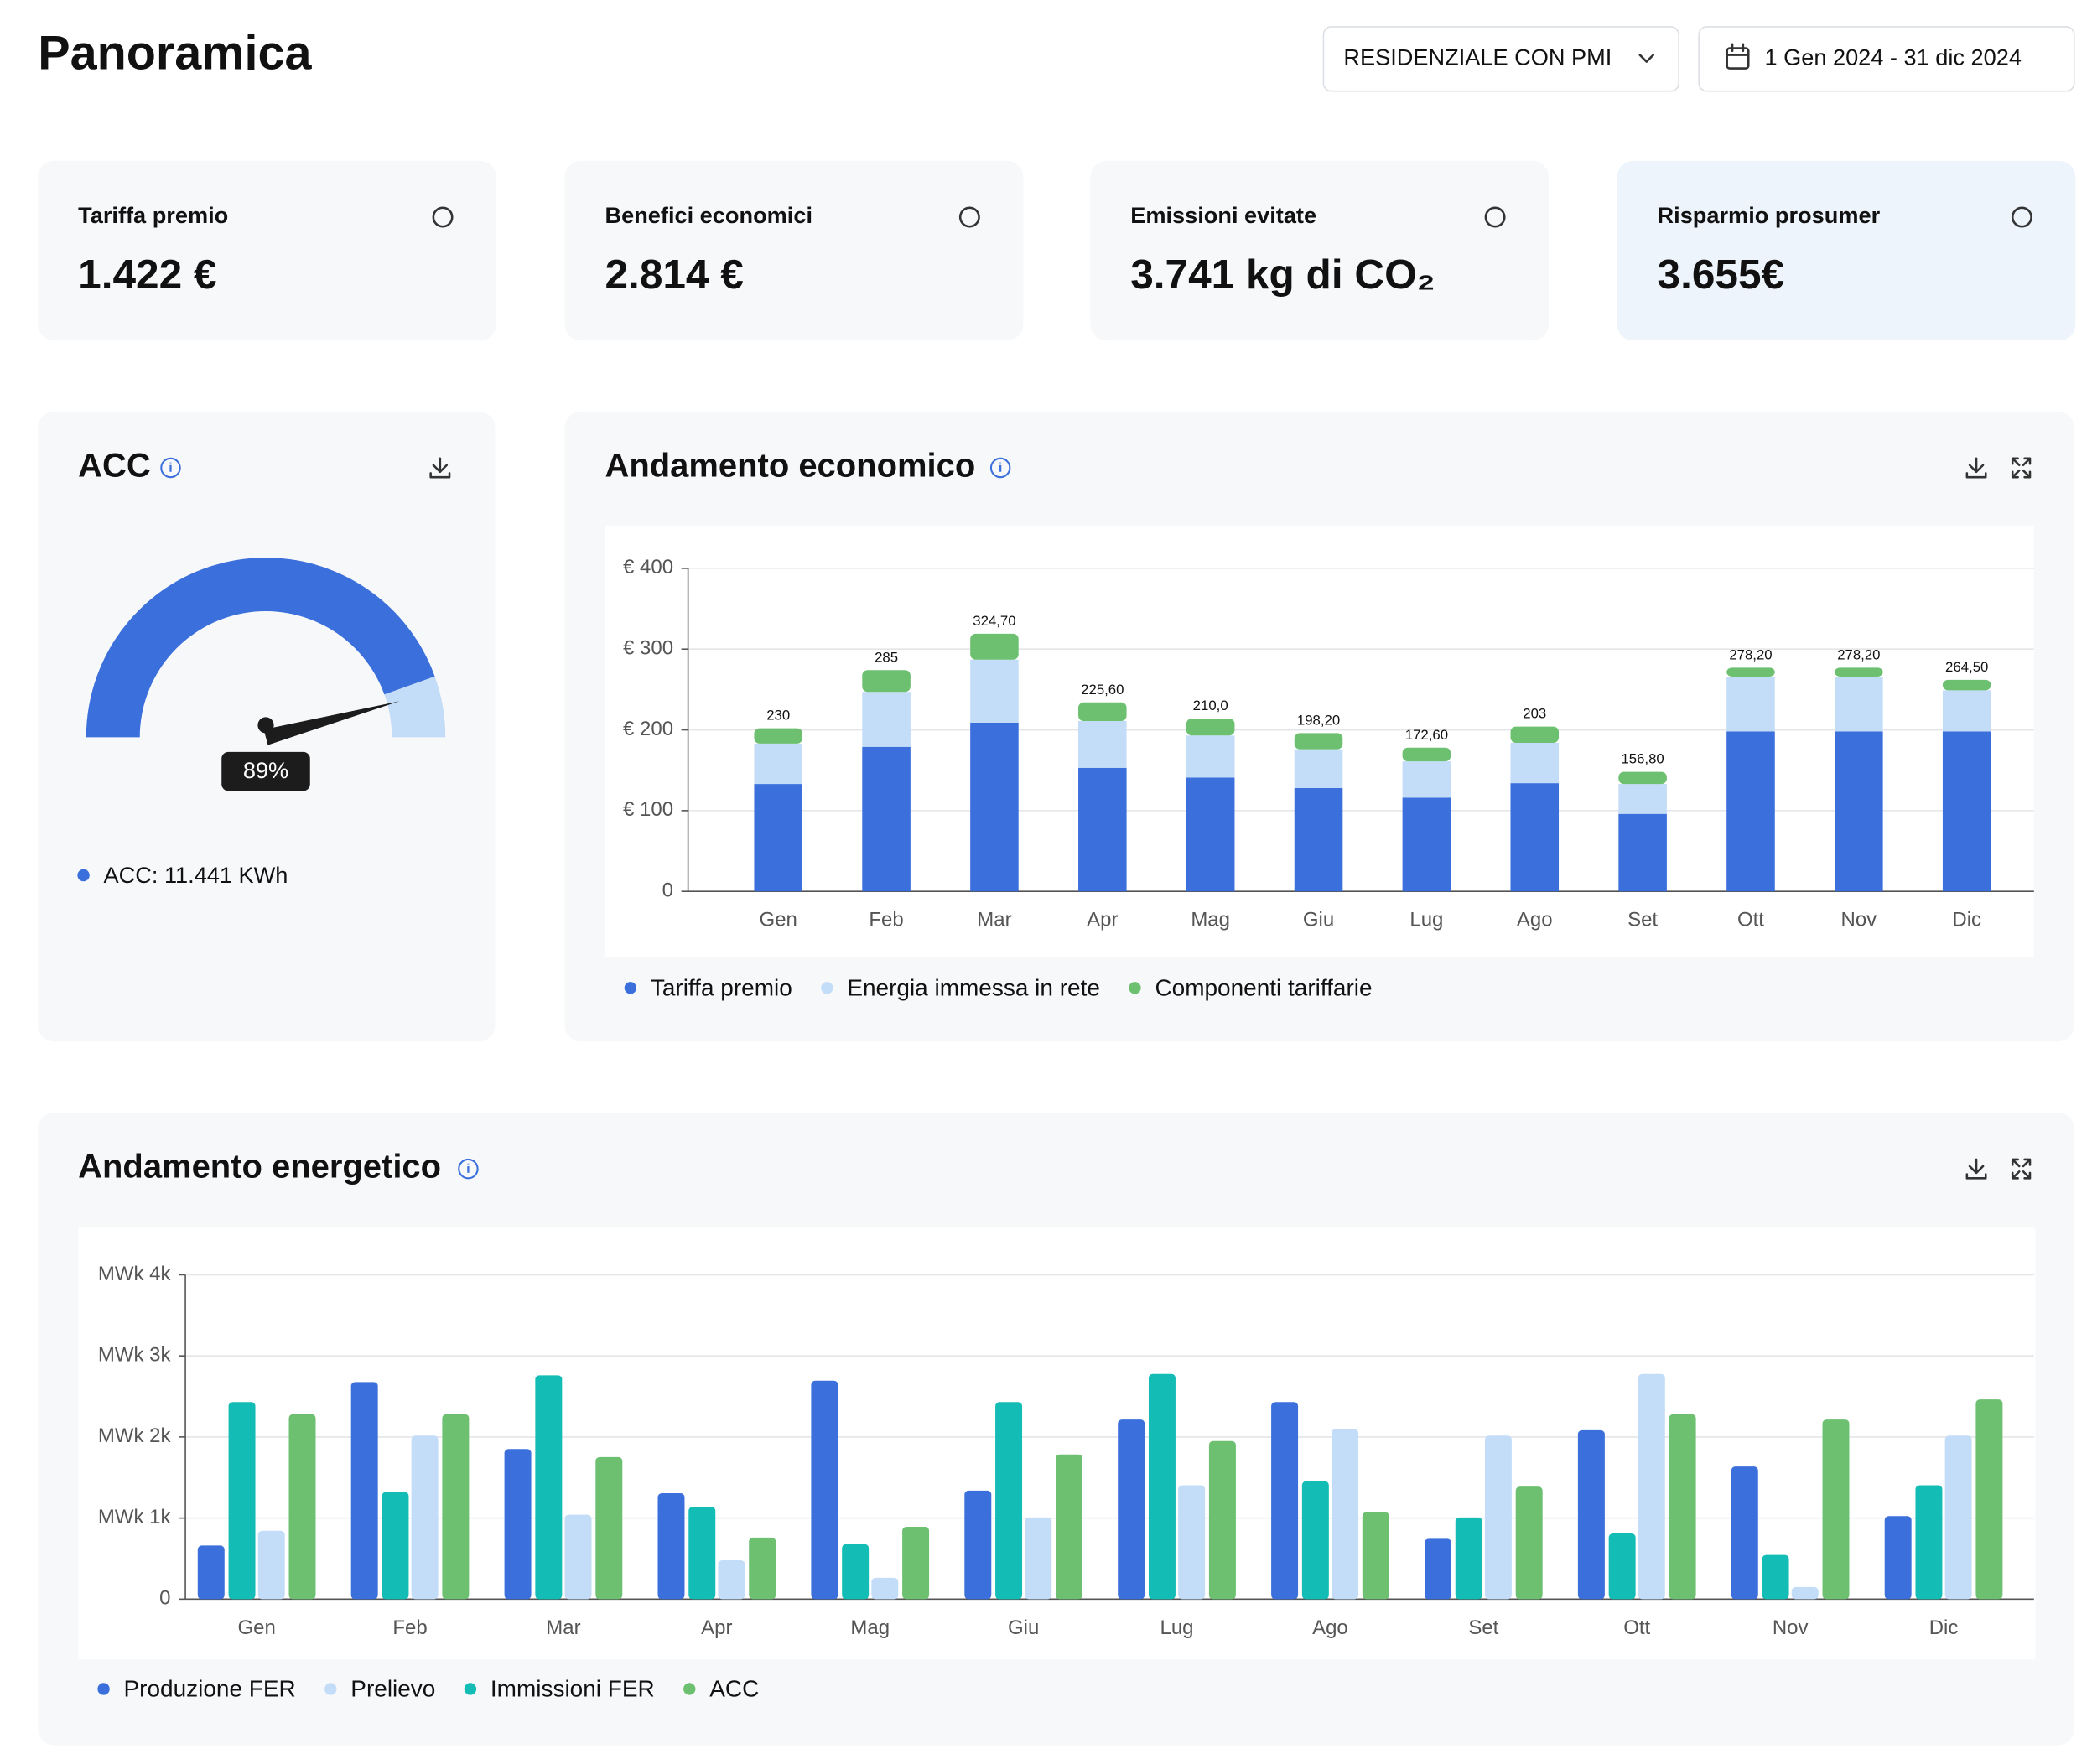 This screenshot has height=1764, width=2092. What do you see at coordinates (153, 215) in the screenshot?
I see `kpi-title: Tariffa premio` at bounding box center [153, 215].